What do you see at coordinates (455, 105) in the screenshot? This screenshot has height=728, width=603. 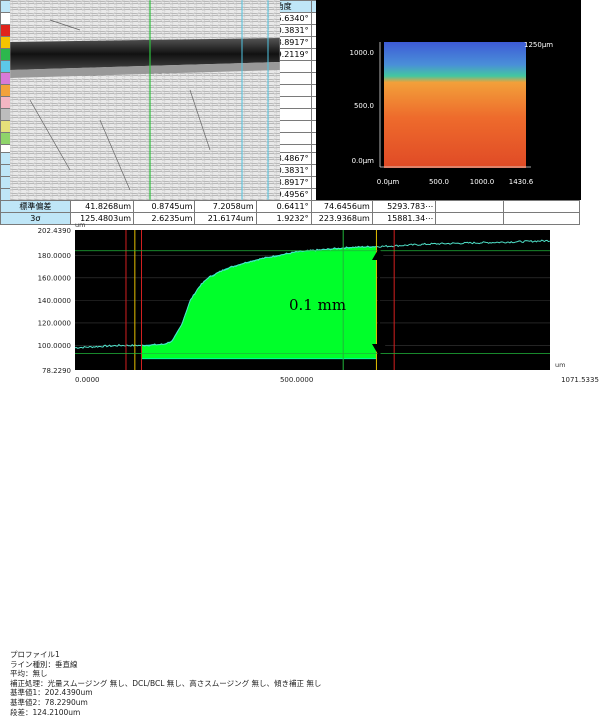 I see `height-map-surface` at bounding box center [455, 105].